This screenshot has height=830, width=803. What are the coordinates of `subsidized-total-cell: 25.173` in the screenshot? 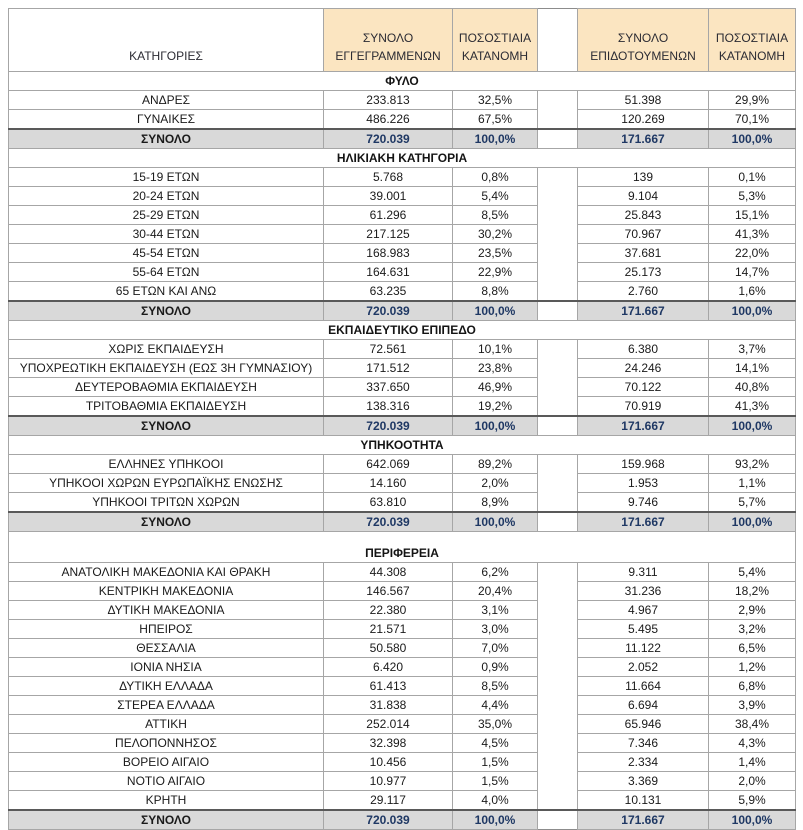 It's located at (643, 272).